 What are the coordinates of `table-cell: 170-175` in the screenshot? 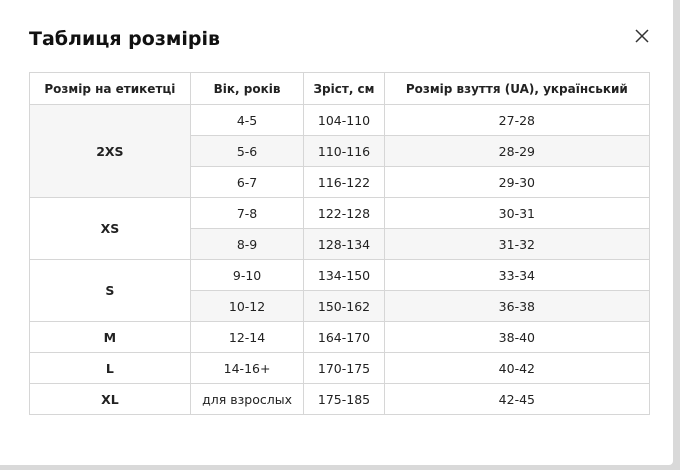 It's located at (344, 368).